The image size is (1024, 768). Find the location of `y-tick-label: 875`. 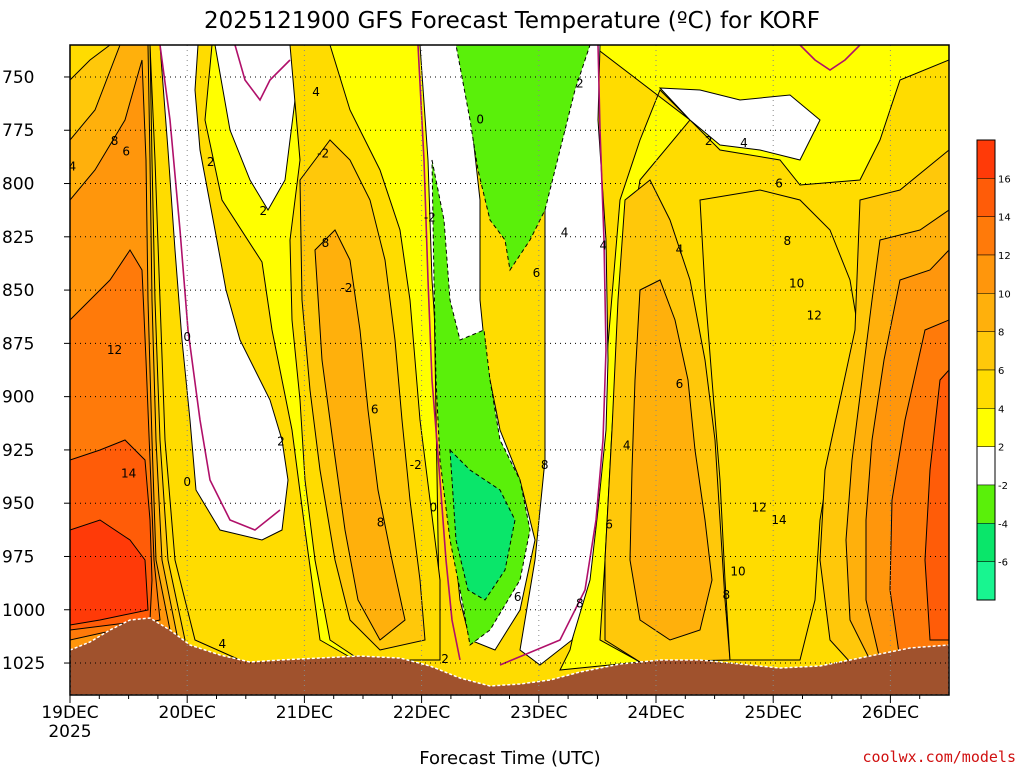

y-tick-label: 875 is located at coordinates (18, 344).